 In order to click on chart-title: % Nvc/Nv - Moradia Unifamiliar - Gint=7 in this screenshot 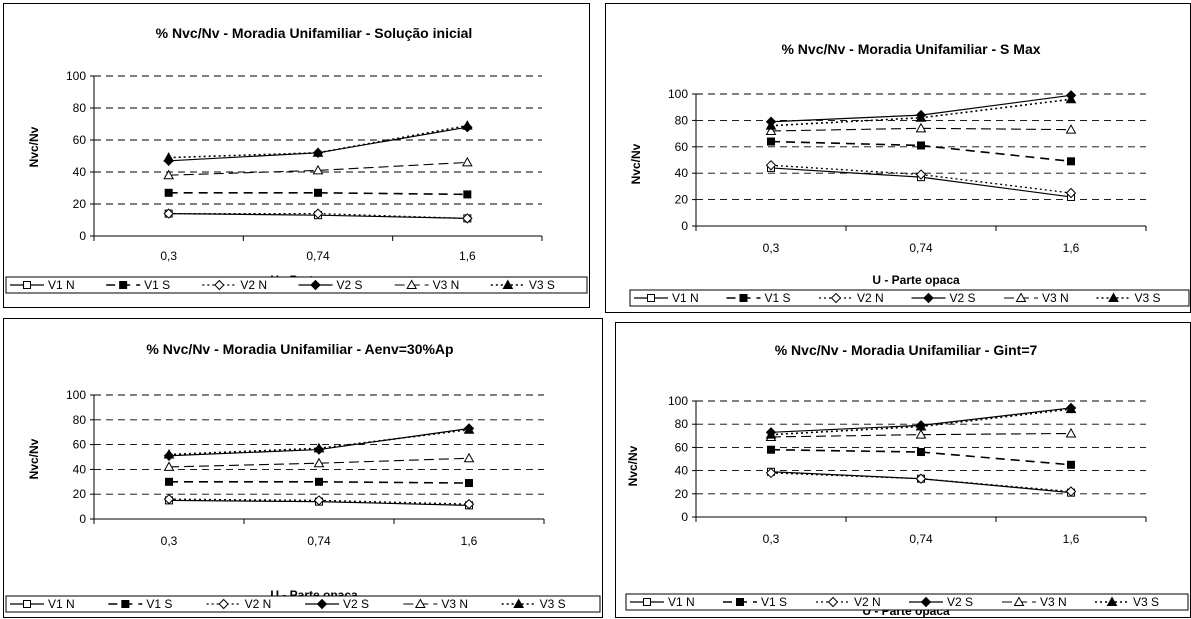, I will do `click(906, 350)`.